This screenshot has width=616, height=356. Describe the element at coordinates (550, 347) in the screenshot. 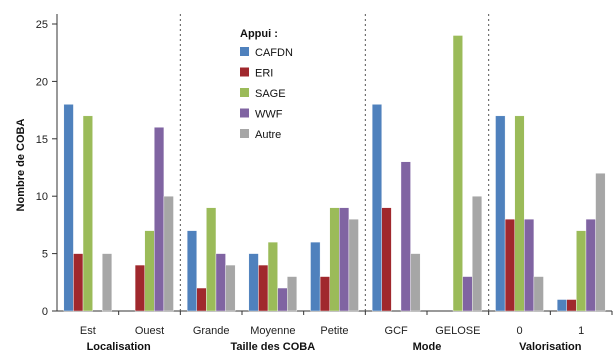

I see `group-label: Valorisation` at that location.